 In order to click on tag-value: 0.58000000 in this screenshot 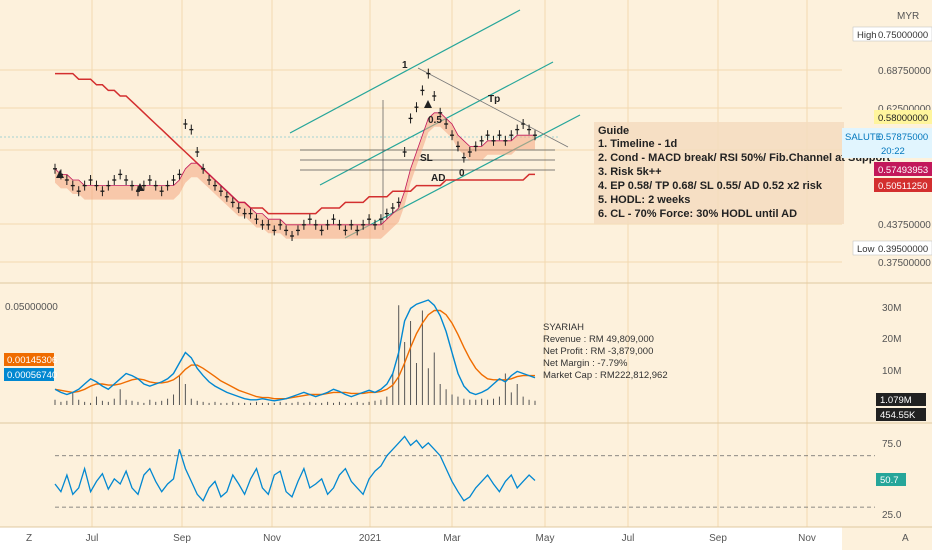, I will do `click(903, 118)`.